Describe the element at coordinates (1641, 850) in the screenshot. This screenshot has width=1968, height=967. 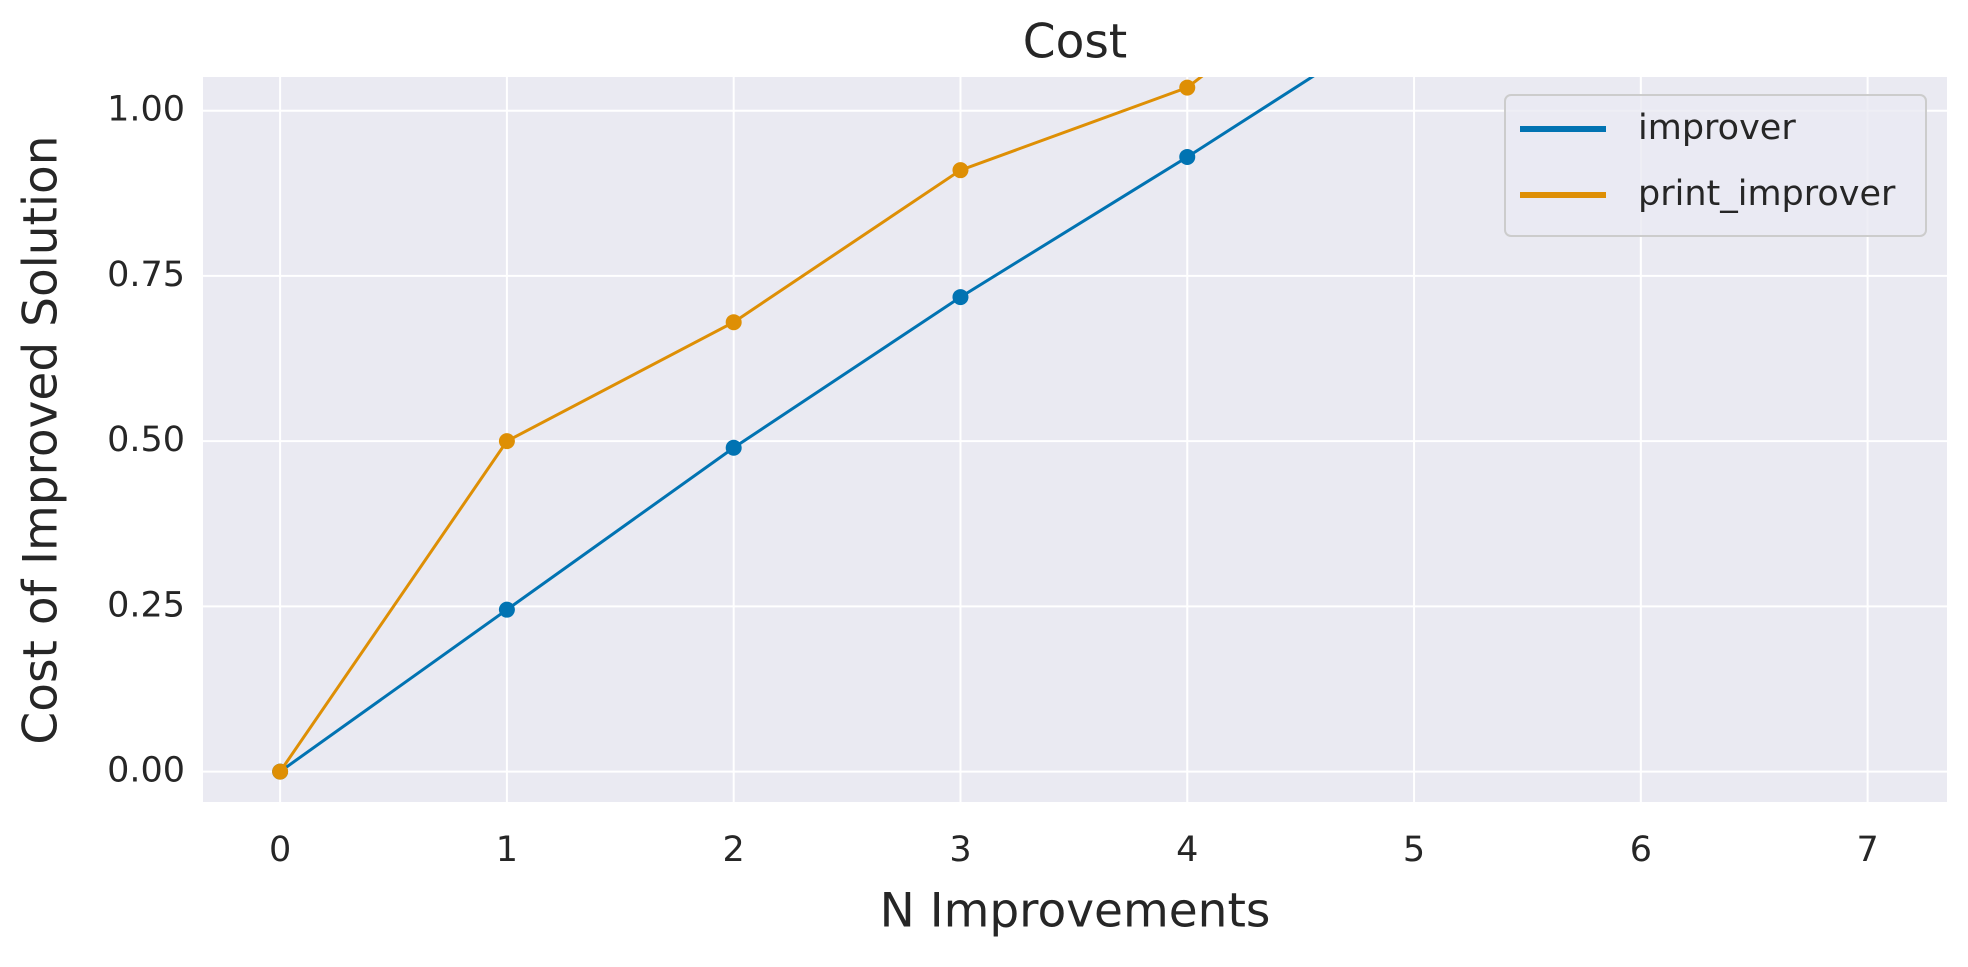
I see `x-tick-label: 6` at that location.